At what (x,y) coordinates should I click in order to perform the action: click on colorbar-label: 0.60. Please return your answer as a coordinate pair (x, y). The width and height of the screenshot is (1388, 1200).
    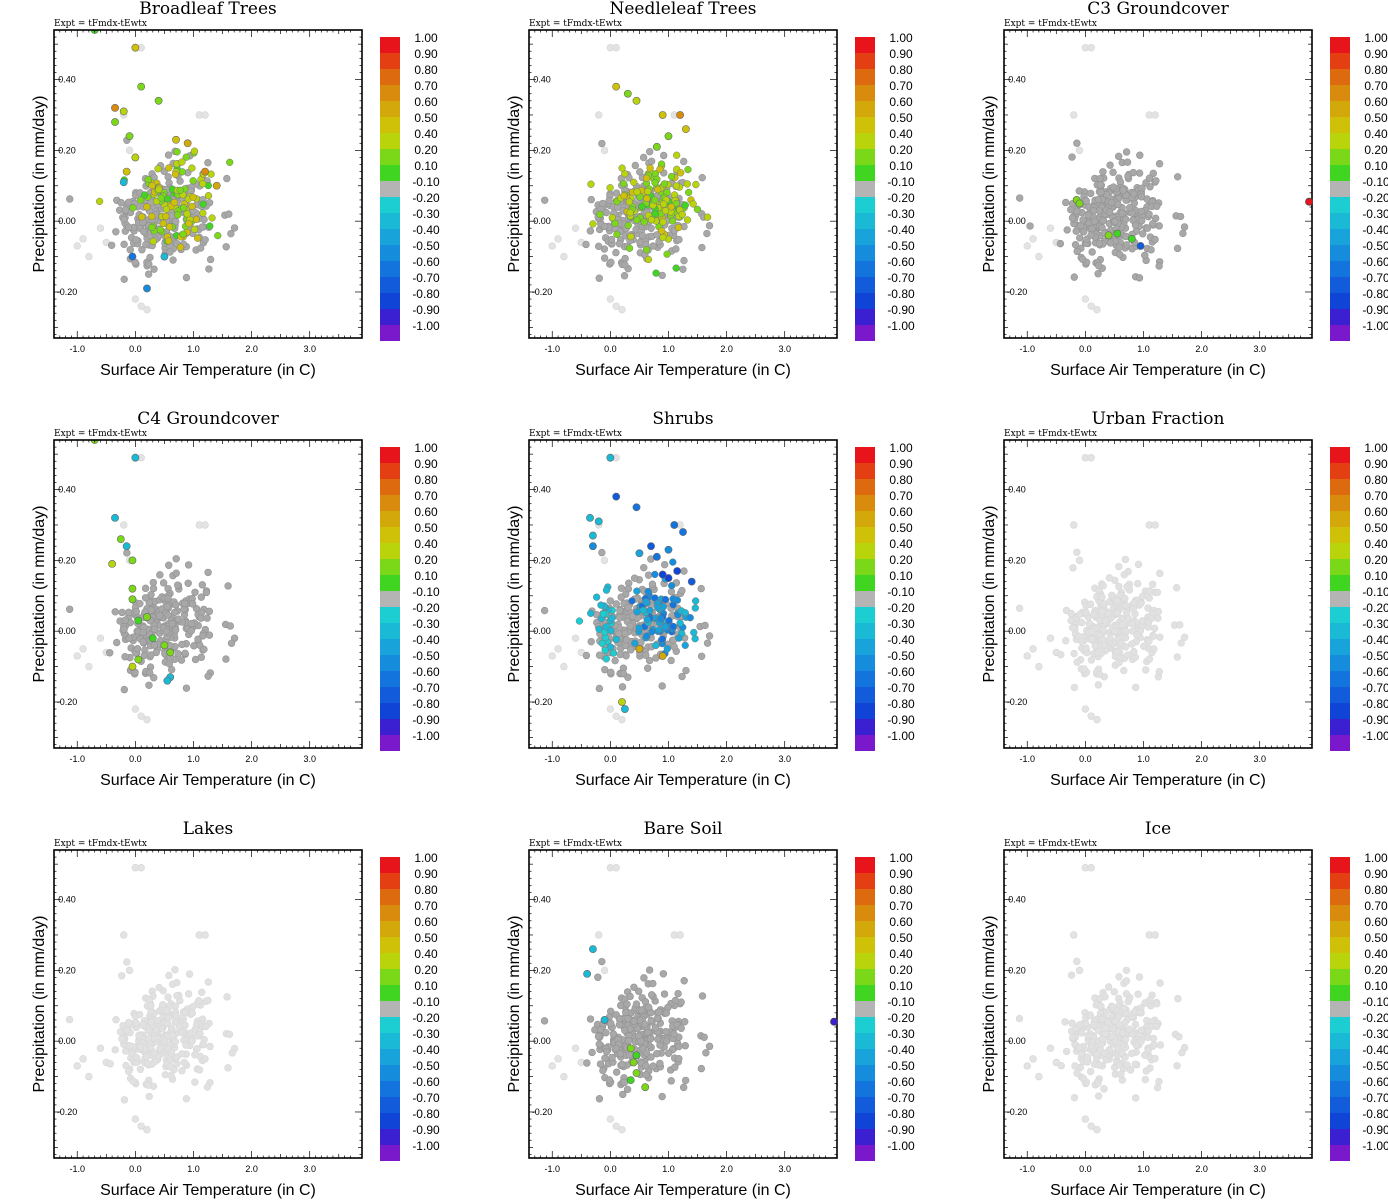
    Looking at the image, I should click on (1376, 102).